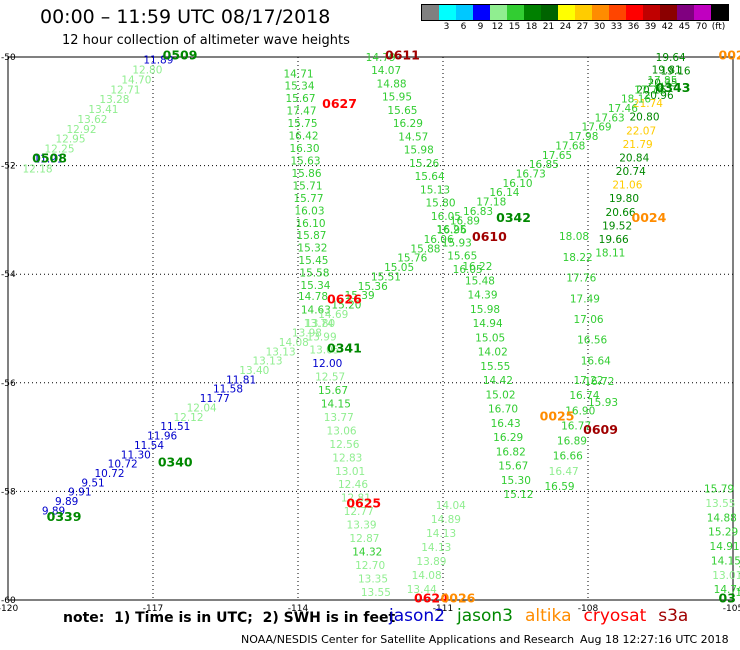 The width and height of the screenshot is (740, 650). What do you see at coordinates (175, 427) in the screenshot?
I see `wave-height-value: 11.51` at bounding box center [175, 427].